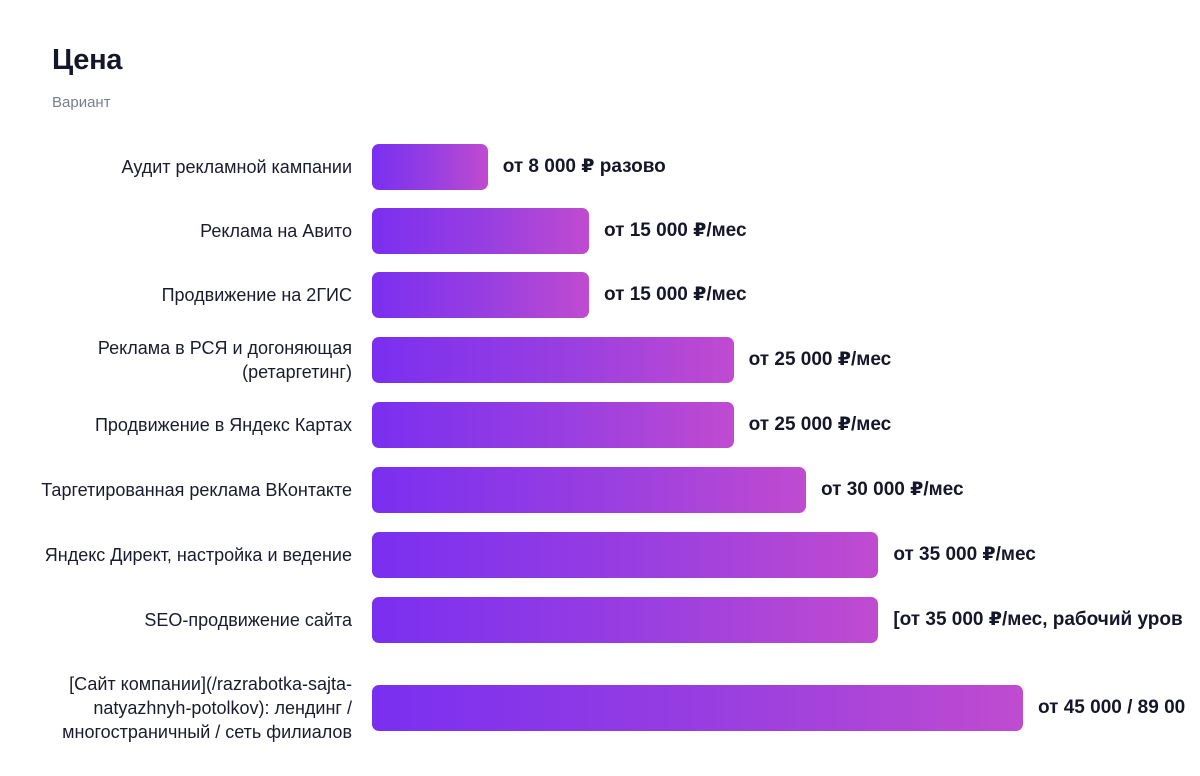 This screenshot has width=1200, height=776. I want to click on category-label: Реклама на Авито, so click(276, 231).